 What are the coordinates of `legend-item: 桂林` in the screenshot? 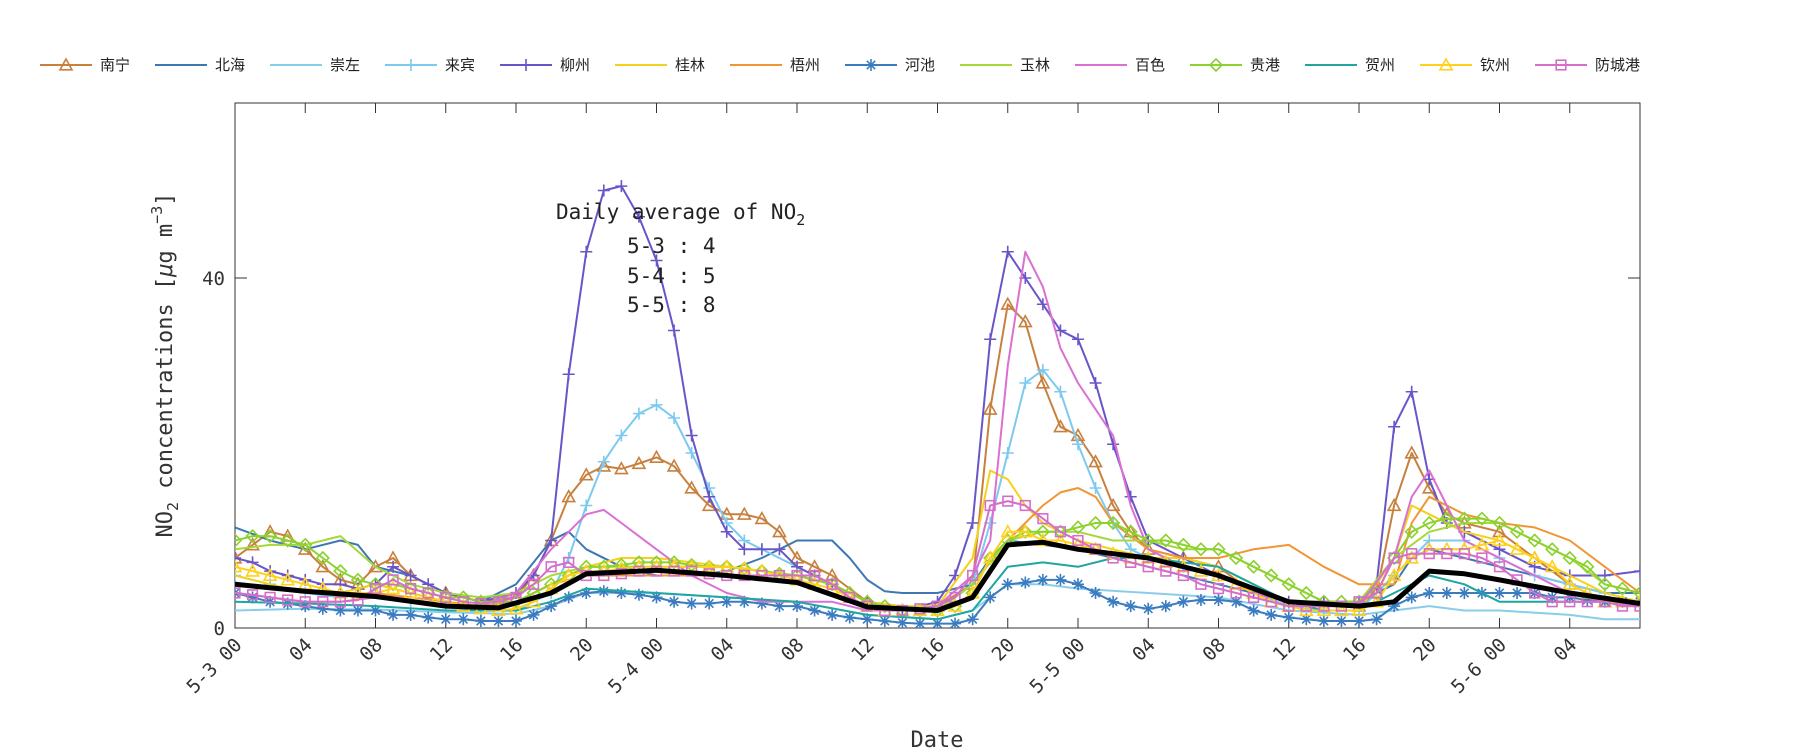 It's located at (660, 65).